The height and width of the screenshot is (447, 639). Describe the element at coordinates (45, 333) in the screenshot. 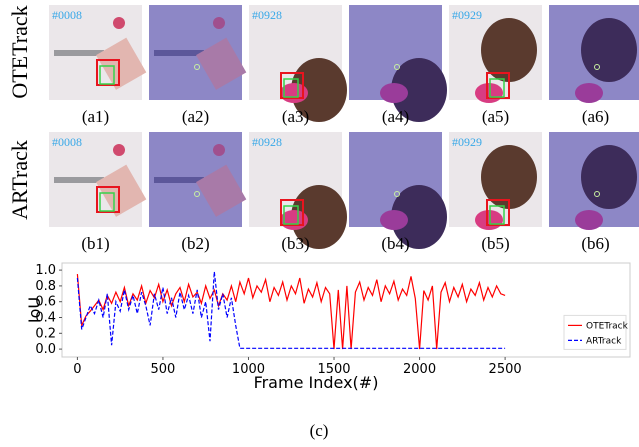

I see `y-tick-label: 0.2` at that location.